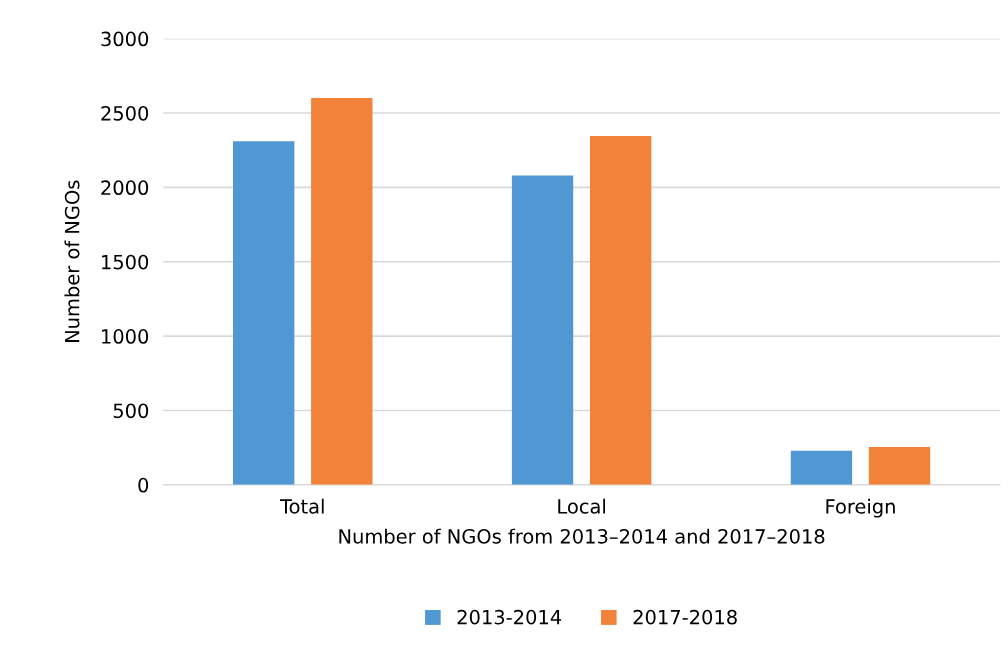 This screenshot has height=666, width=1008. Describe the element at coordinates (125, 262) in the screenshot. I see `y-tick-label: 1500` at that location.